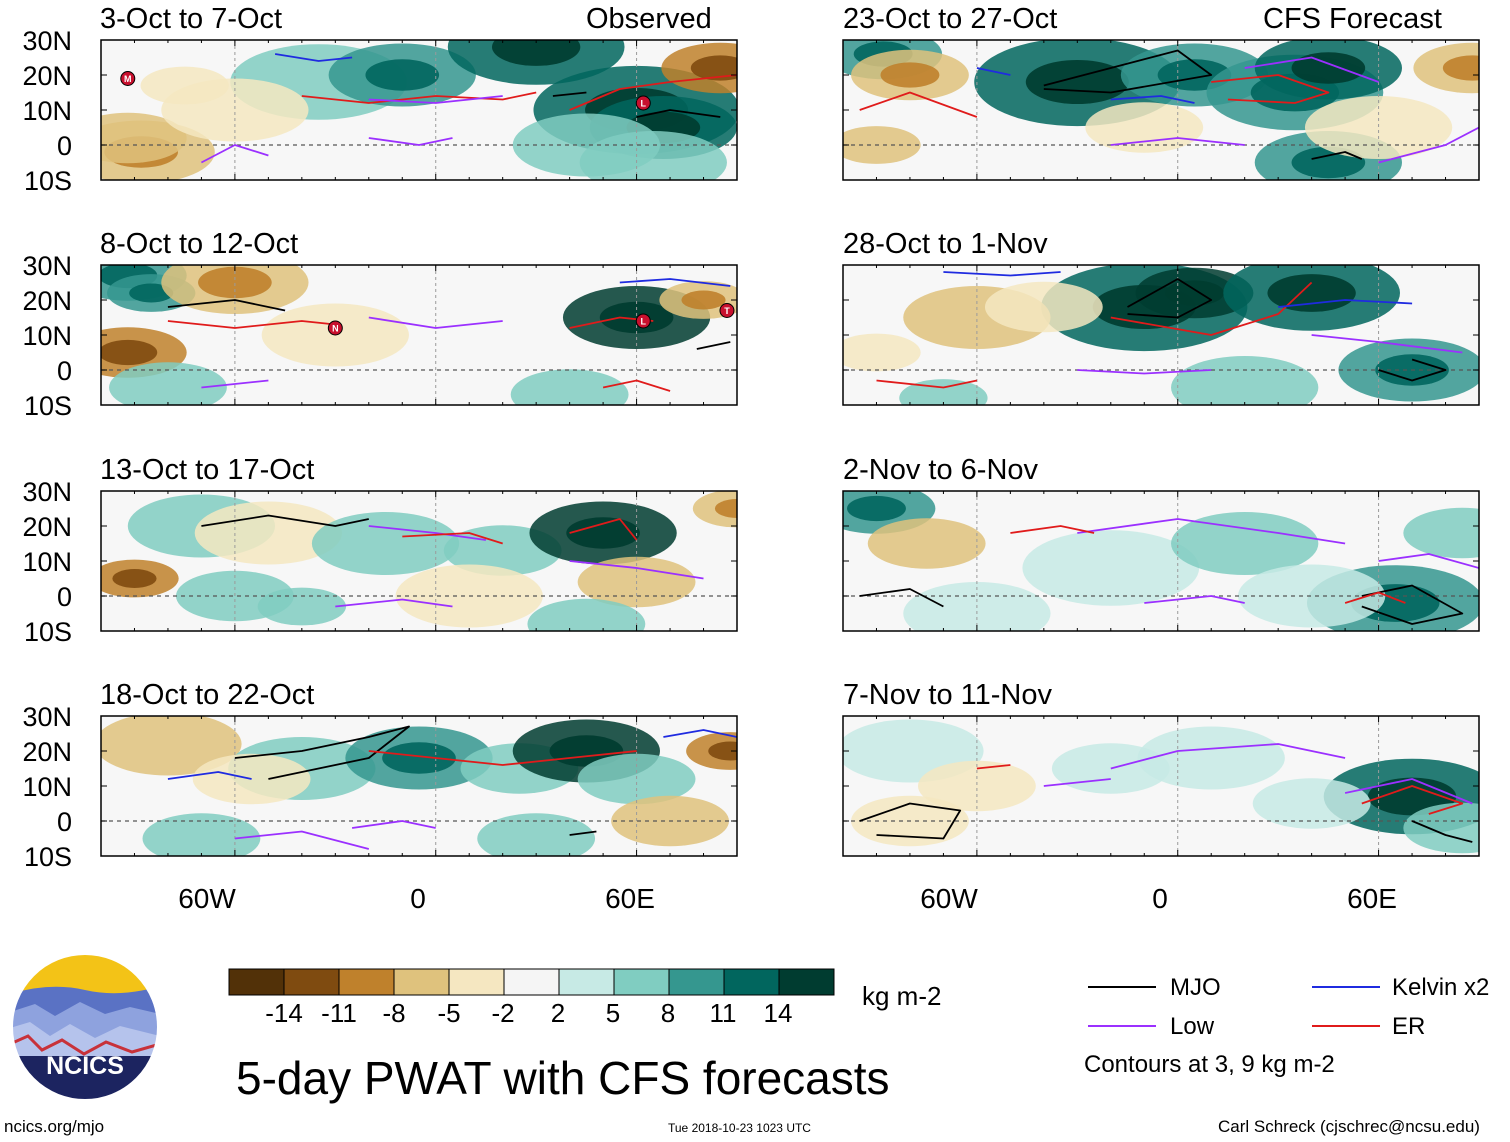 The height and width of the screenshot is (1142, 1510). I want to click on panel-title-7: 2-Nov to 6-Nov, so click(941, 470).